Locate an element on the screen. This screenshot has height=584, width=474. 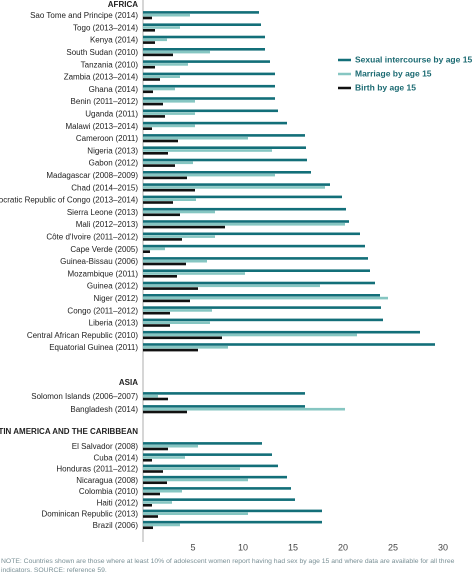
x-tick-label: 10 is located at coordinates (243, 547).